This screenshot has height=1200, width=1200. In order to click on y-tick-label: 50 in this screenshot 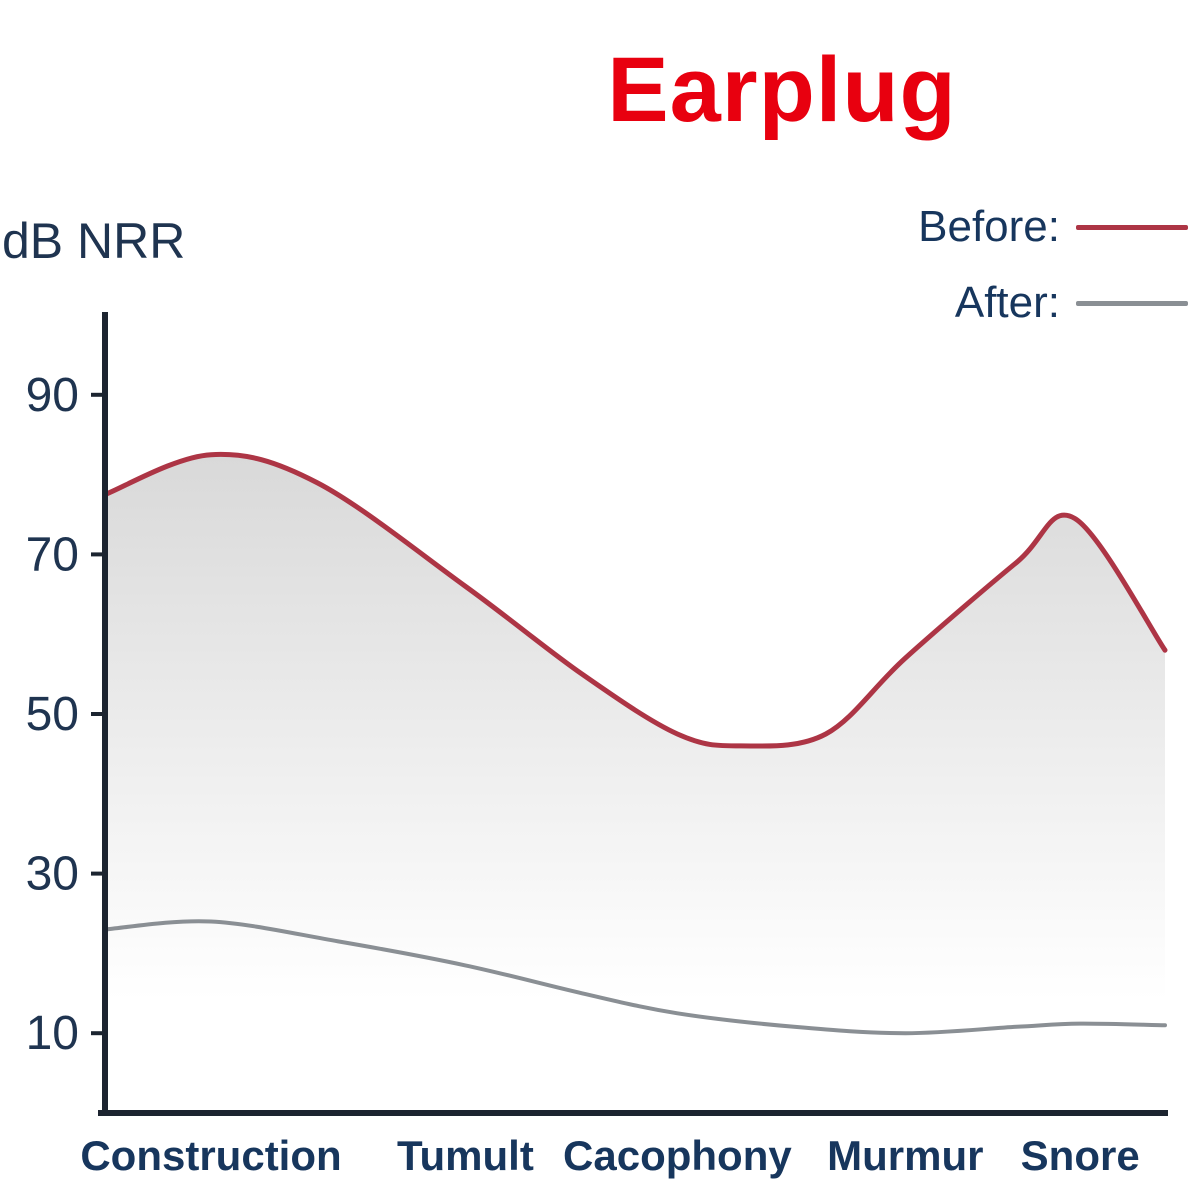, I will do `click(52, 714)`.